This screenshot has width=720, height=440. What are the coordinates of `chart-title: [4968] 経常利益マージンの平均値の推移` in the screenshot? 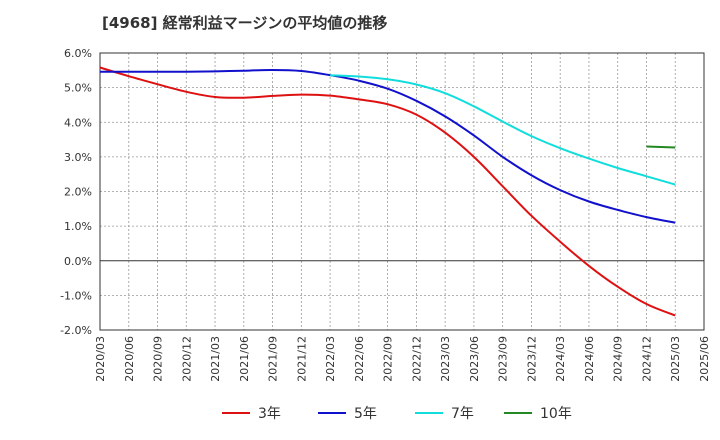 It's located at (245, 23).